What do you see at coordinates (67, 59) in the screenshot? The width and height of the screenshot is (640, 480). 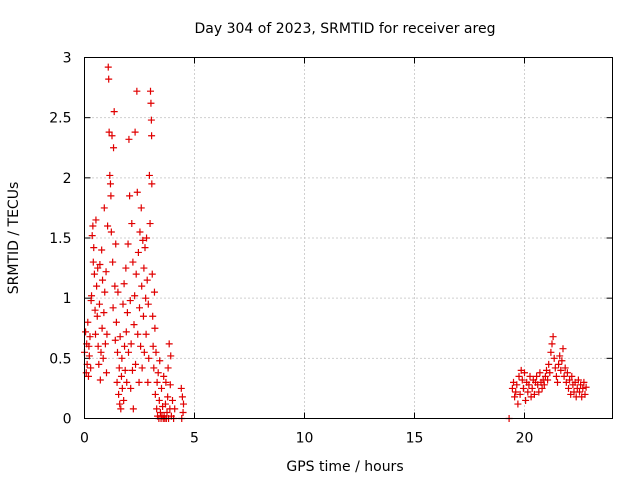 I see `y-tick-label: 3` at bounding box center [67, 59].